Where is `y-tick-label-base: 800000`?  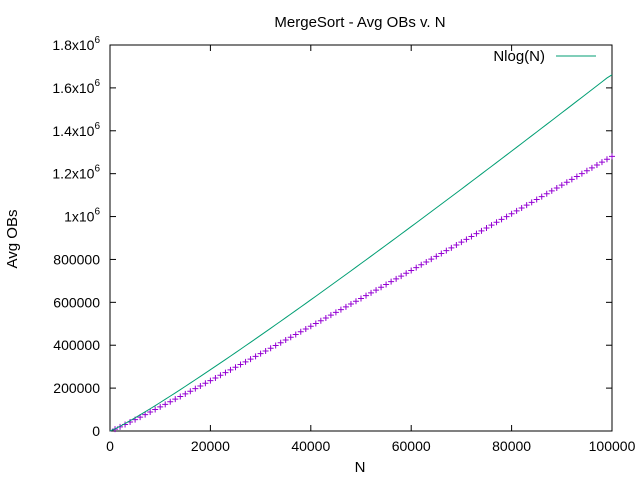 y-tick-label-base: 800000 is located at coordinates (76, 259).